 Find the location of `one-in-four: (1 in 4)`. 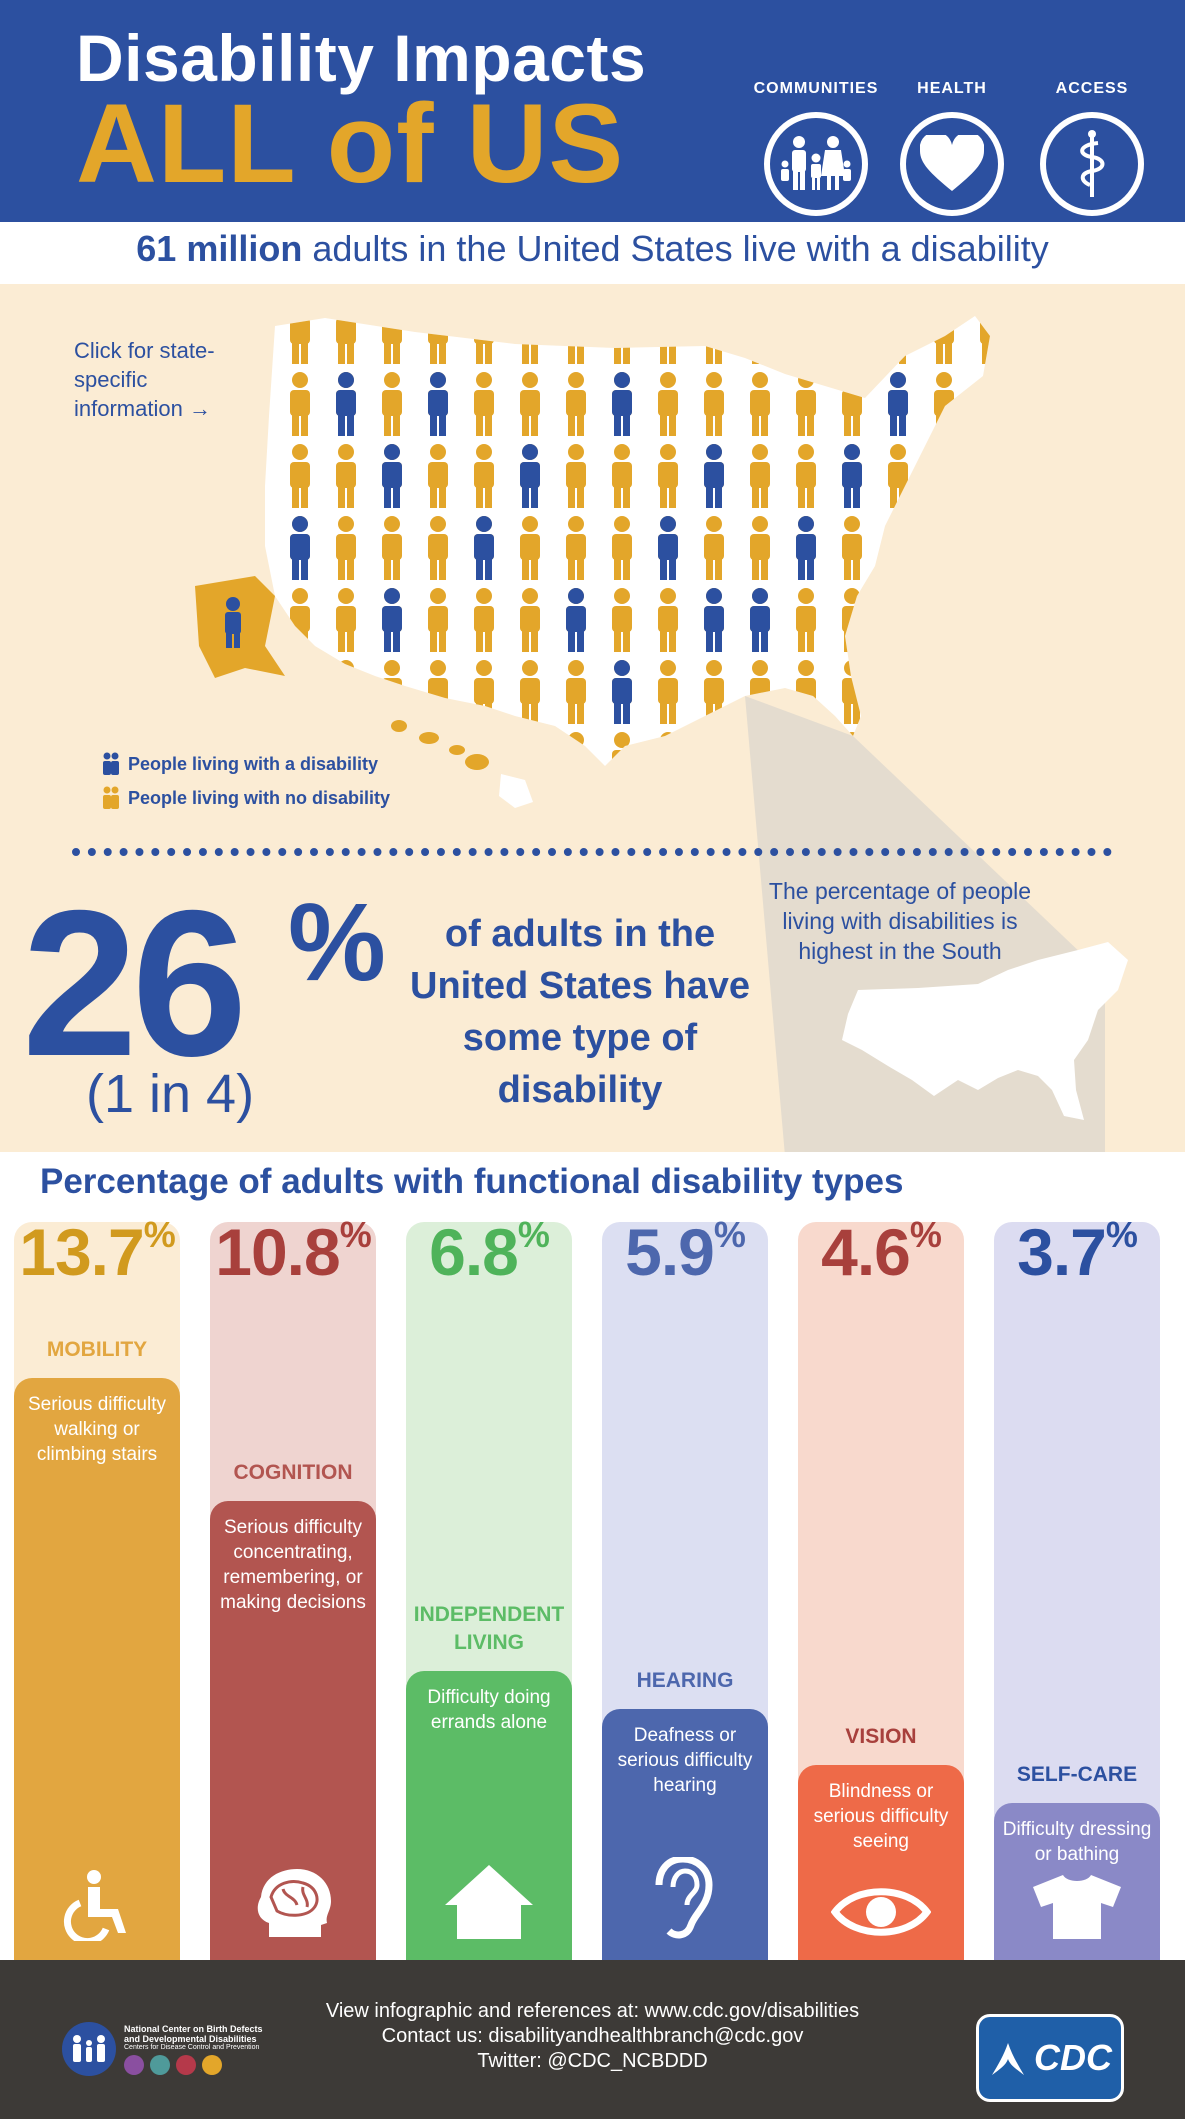

one-in-four: (1 in 4) is located at coordinates (170, 1094).